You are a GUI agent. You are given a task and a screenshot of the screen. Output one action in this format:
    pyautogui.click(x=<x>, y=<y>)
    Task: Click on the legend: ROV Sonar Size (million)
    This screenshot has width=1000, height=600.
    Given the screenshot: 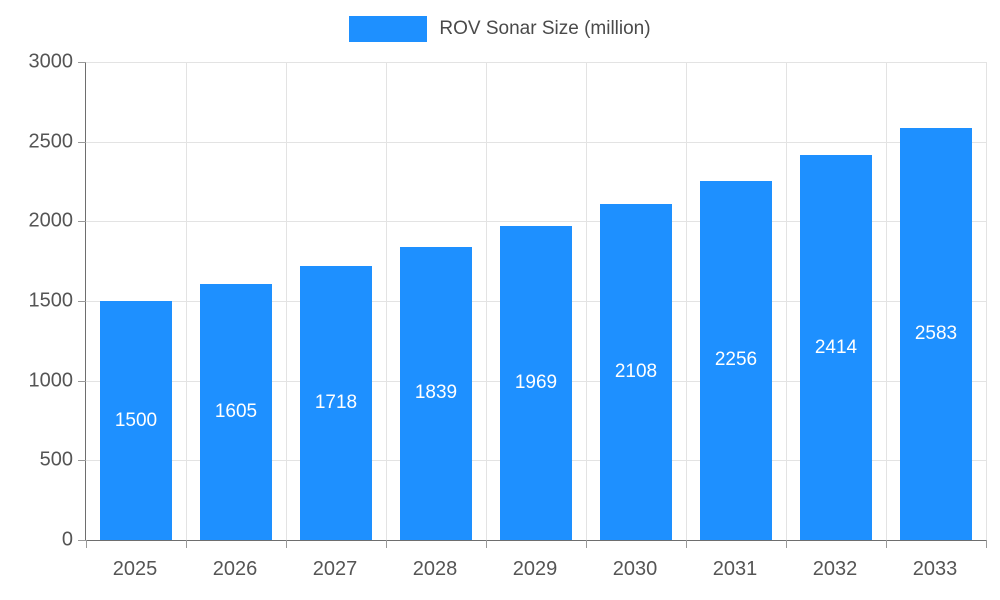 What is the action you would take?
    pyautogui.click(x=500, y=29)
    